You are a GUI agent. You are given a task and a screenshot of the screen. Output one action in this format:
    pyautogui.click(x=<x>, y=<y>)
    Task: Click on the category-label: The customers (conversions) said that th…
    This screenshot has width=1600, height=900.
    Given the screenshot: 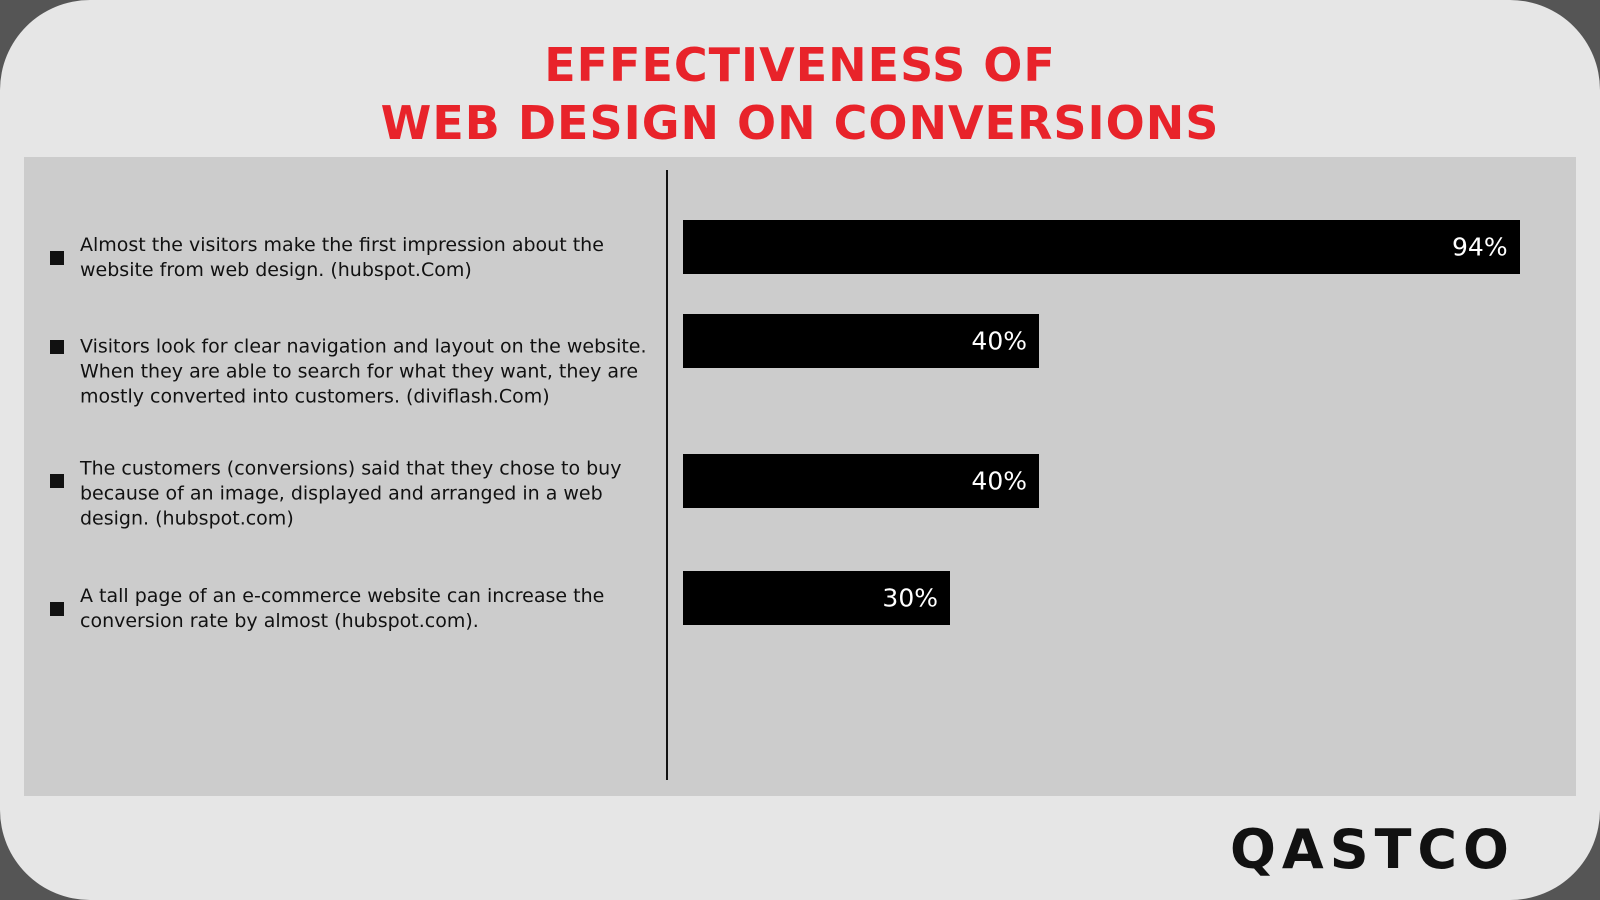 What is the action you would take?
    pyautogui.click(x=351, y=493)
    